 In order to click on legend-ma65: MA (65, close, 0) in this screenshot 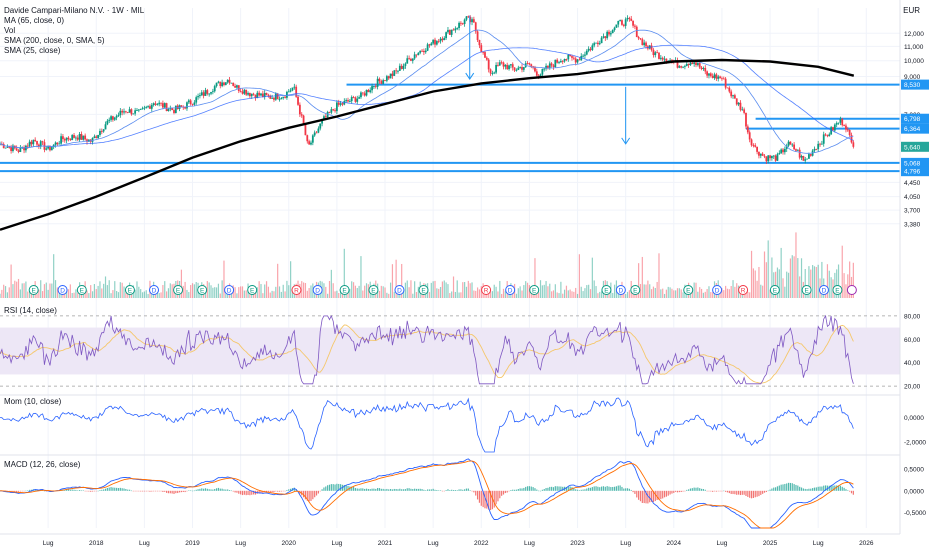, I will do `click(34, 20)`.